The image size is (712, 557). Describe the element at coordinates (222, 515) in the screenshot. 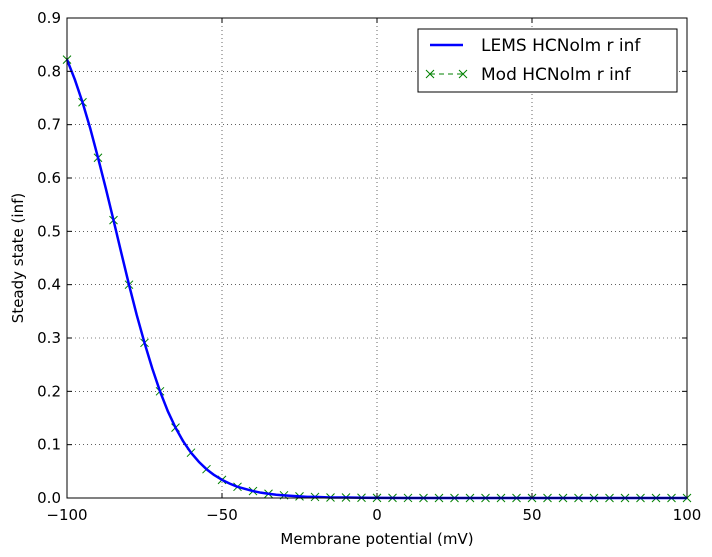

I see `x-tick-label: −50` at that location.